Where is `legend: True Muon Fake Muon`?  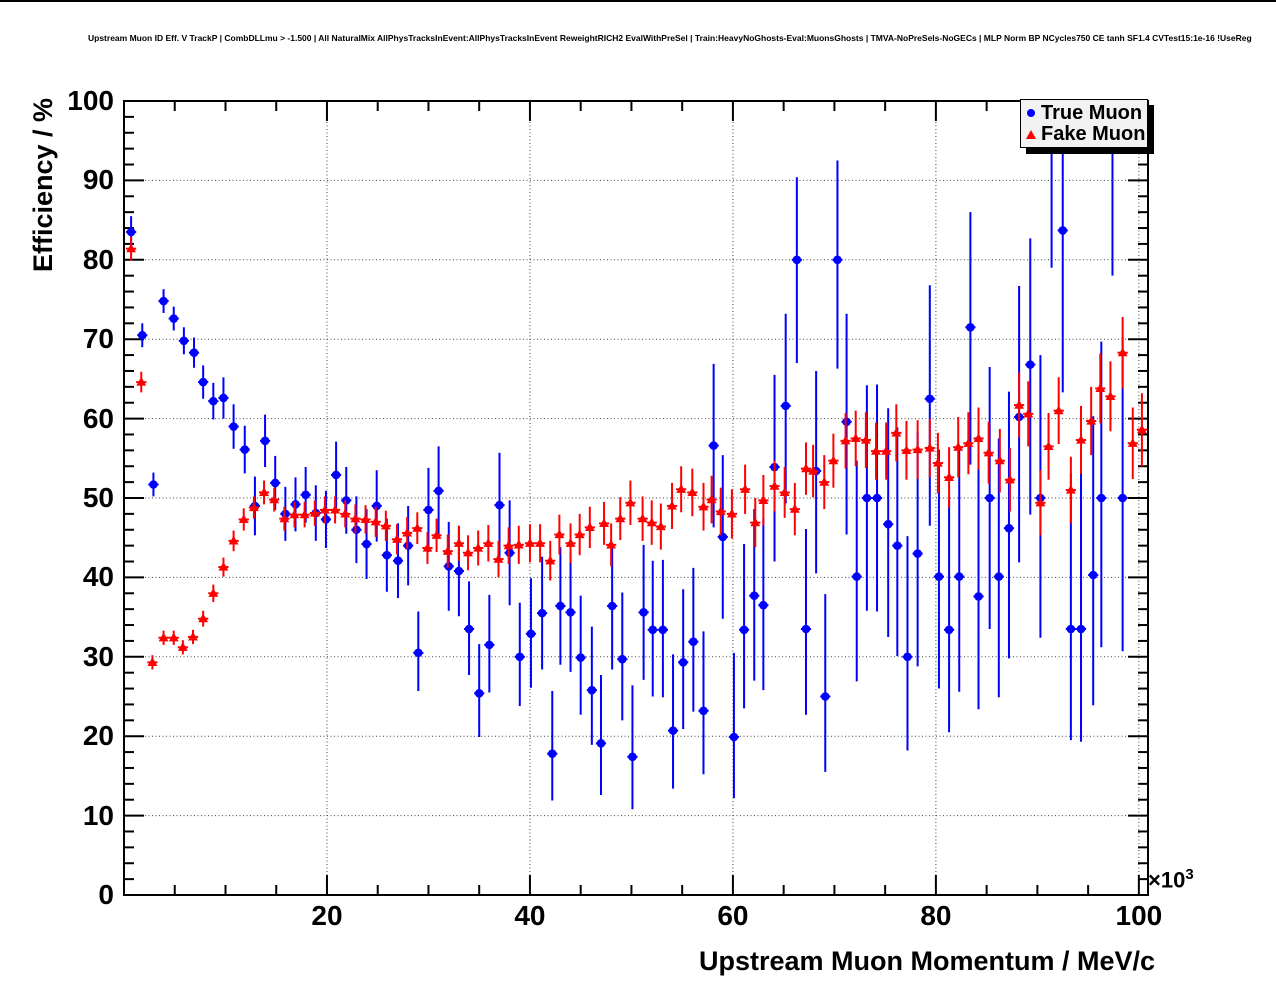
legend: True Muon Fake Muon is located at coordinates (1084, 123).